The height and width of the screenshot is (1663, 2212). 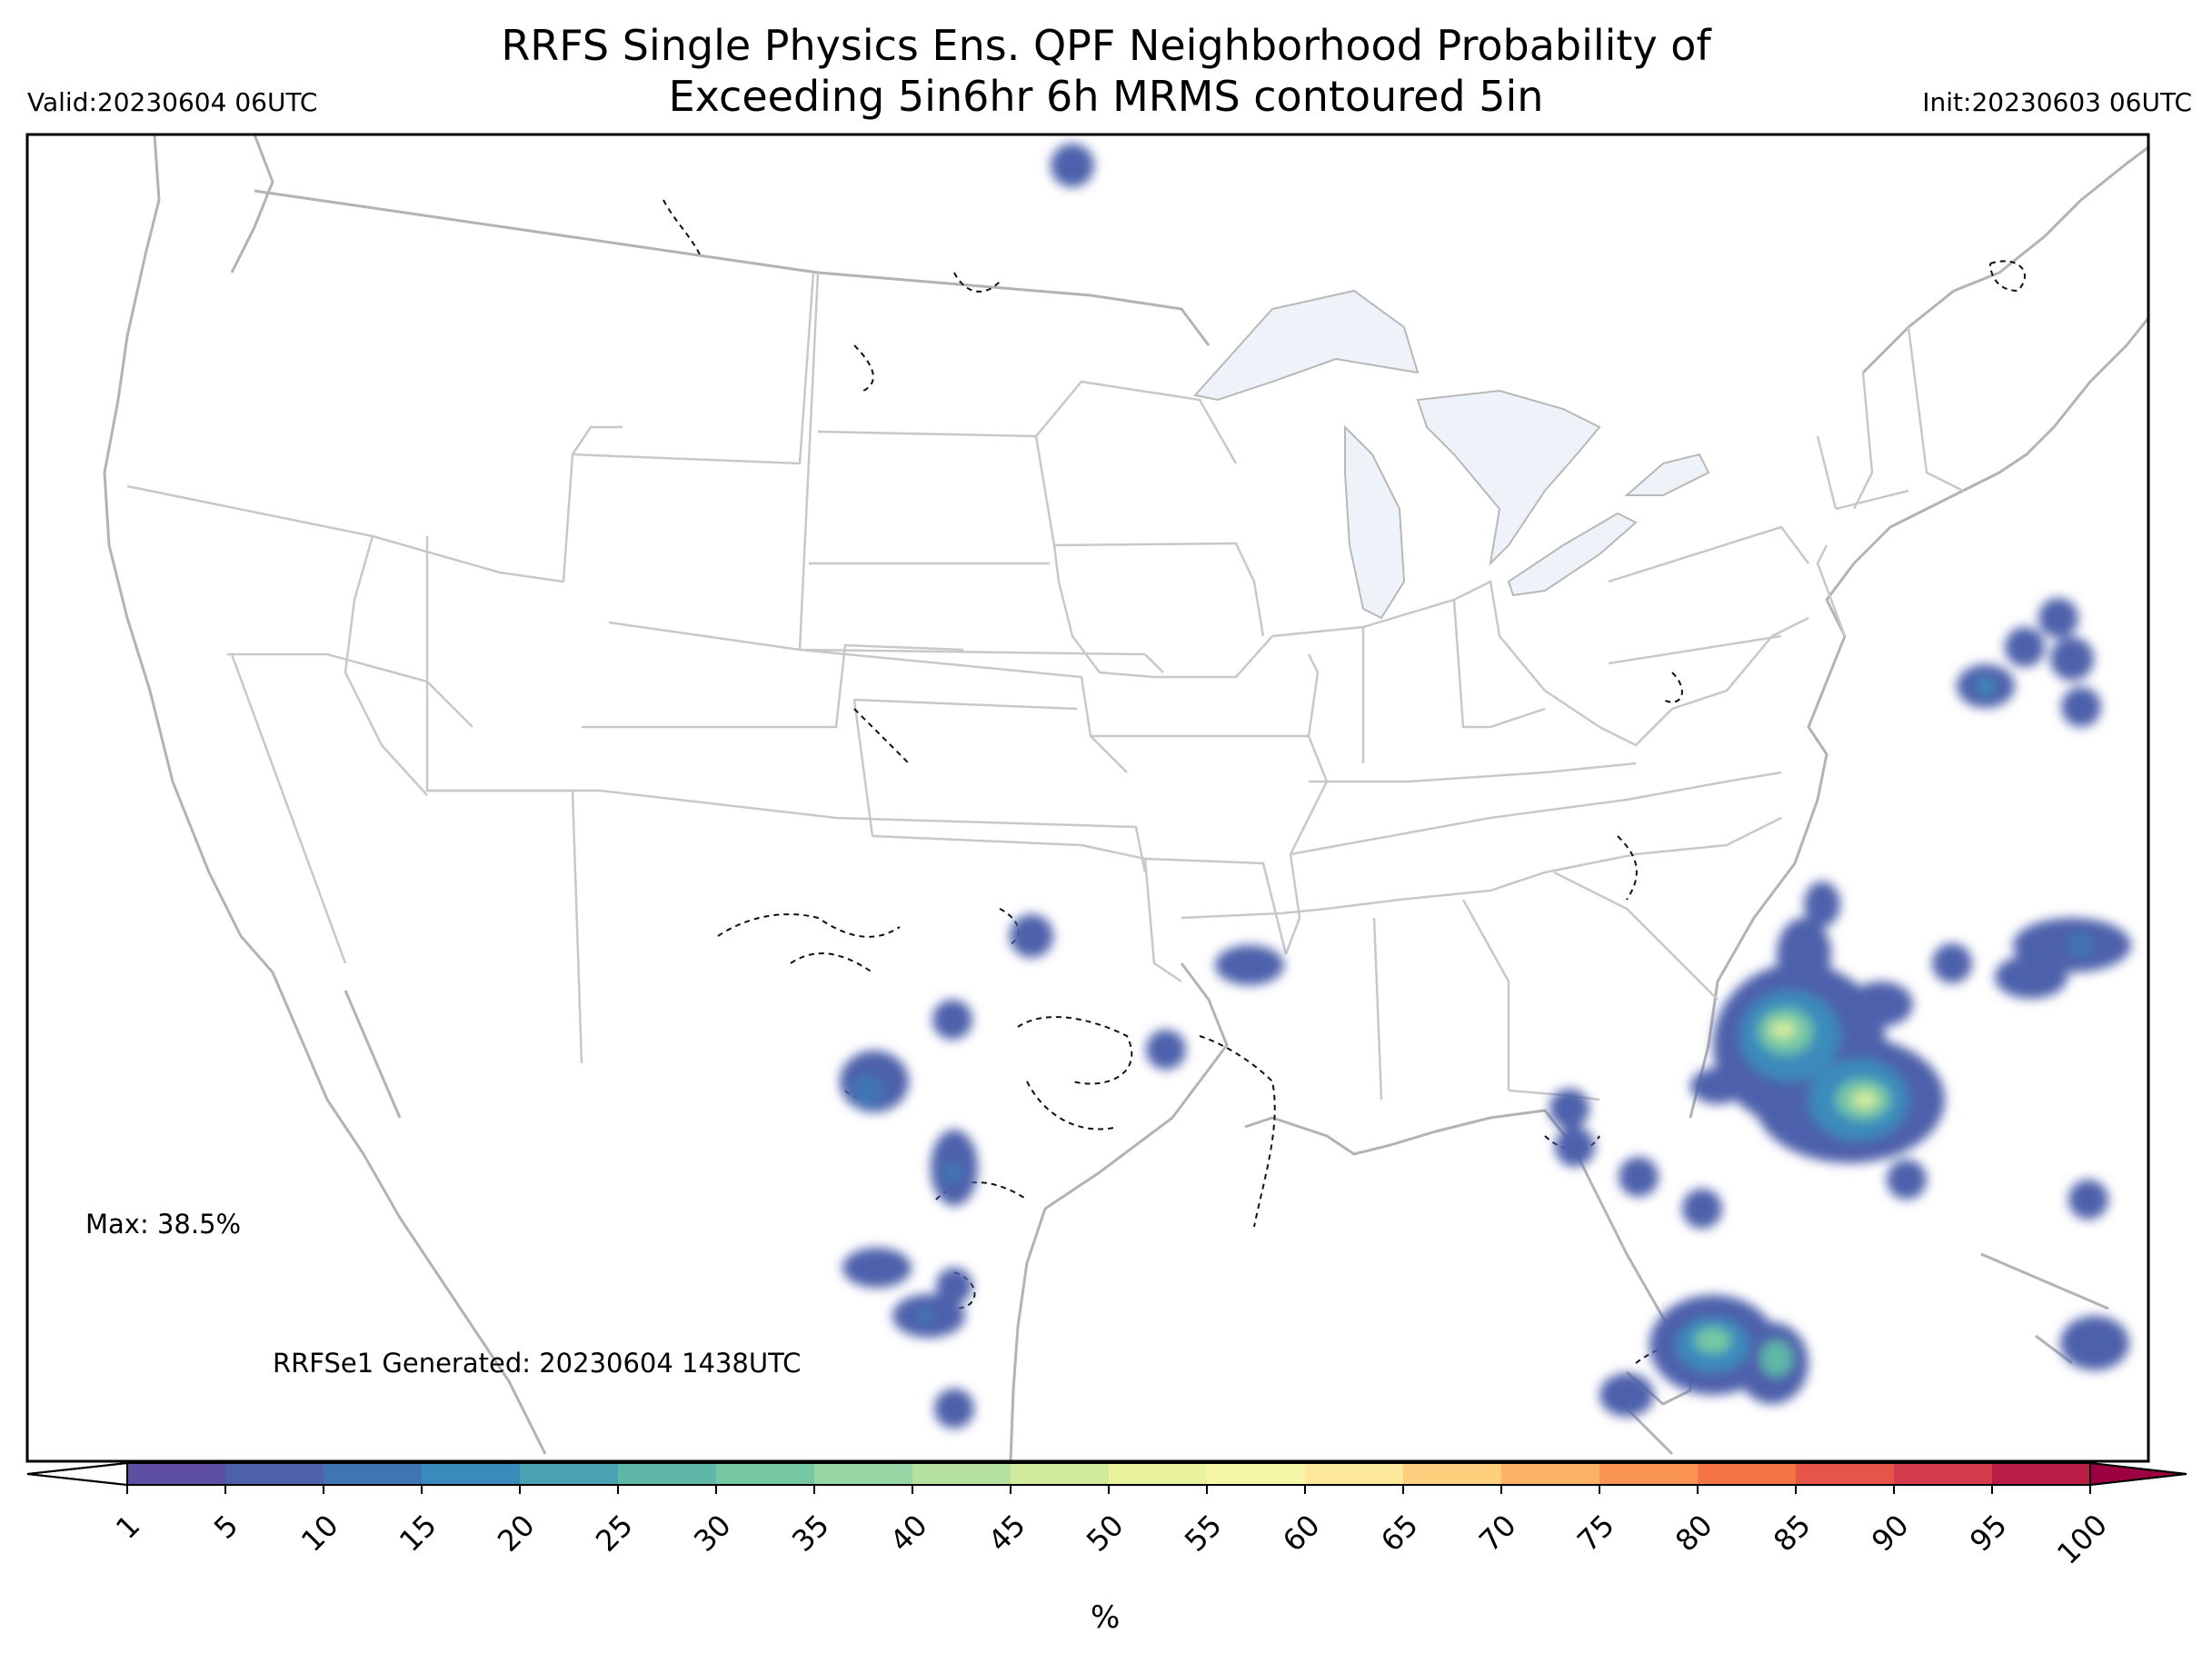 What do you see at coordinates (2063, 1069) in the screenshot?
I see `blob-mid-atlantic-offshore` at bounding box center [2063, 1069].